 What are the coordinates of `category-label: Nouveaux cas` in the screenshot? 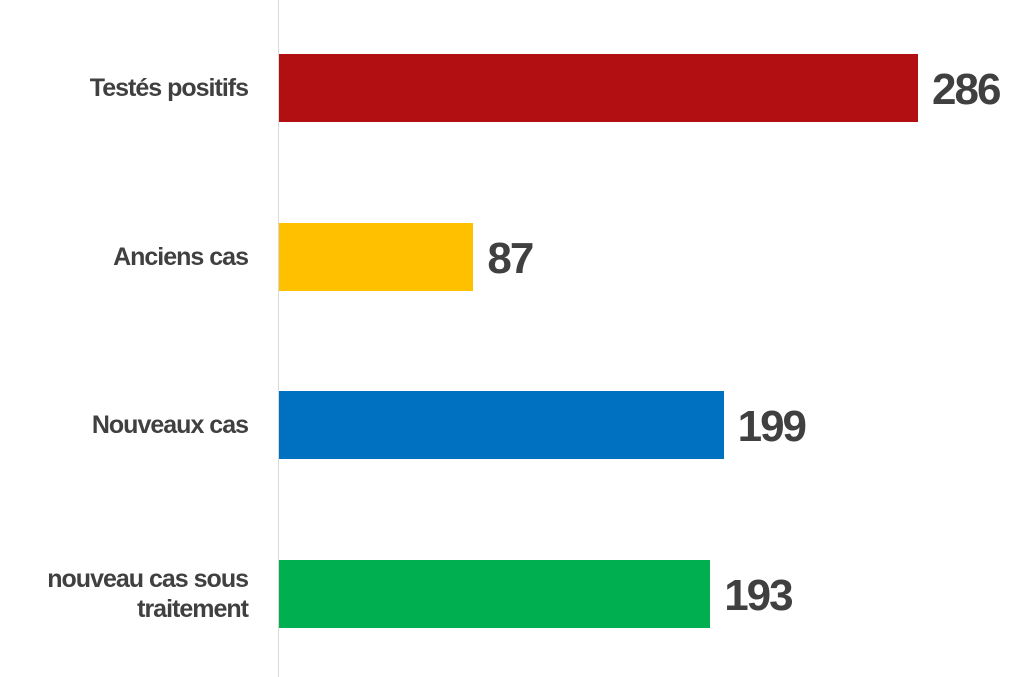 It's located at (170, 425).